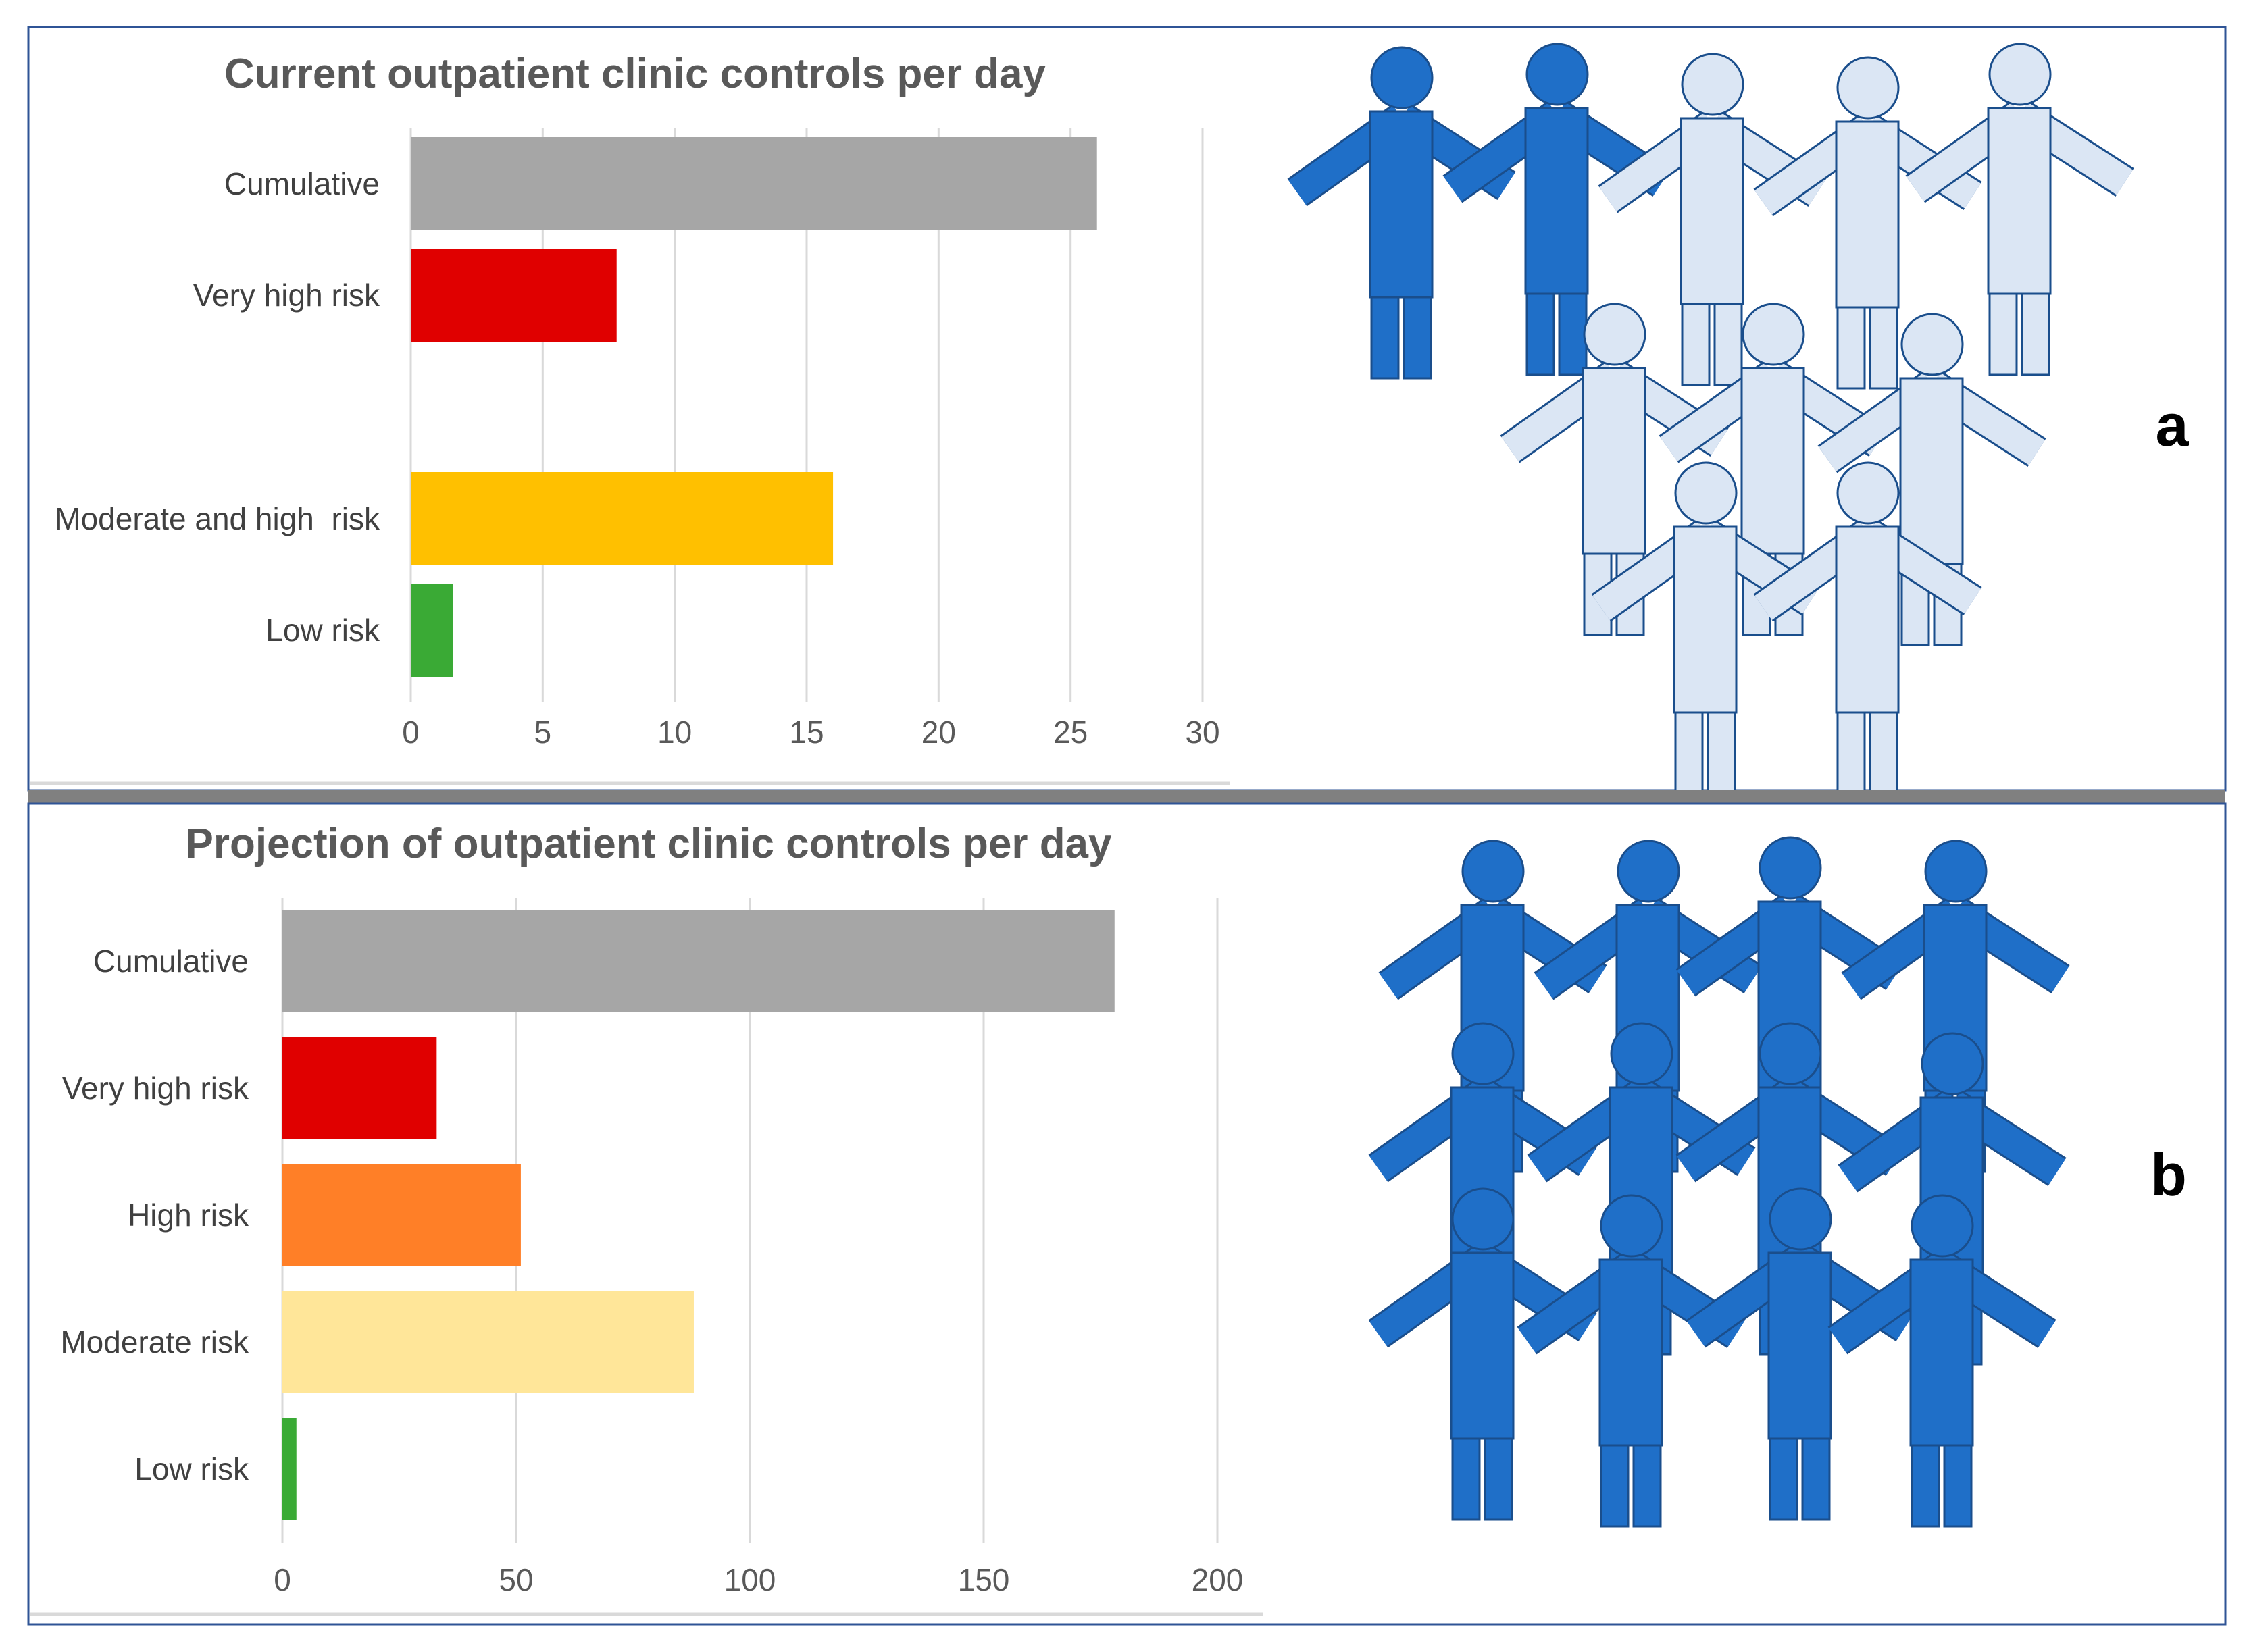 The image size is (2247, 1652). Describe the element at coordinates (1126, 797) in the screenshot. I see `panel-divider` at that location.